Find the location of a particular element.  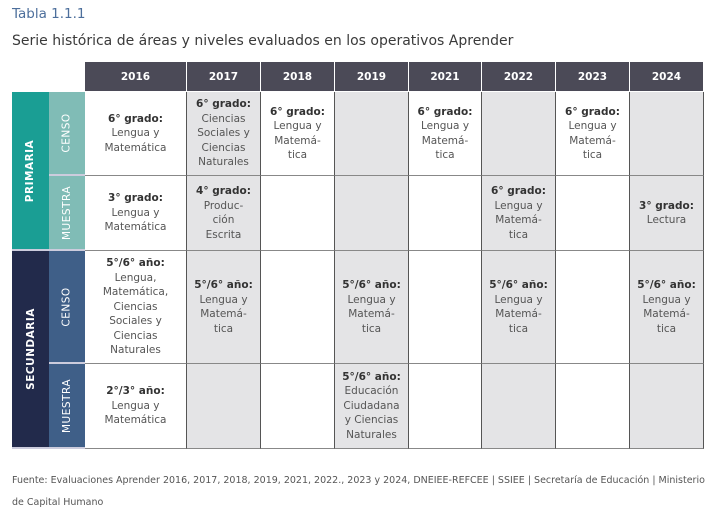

year-header: 2023 is located at coordinates (592, 76).